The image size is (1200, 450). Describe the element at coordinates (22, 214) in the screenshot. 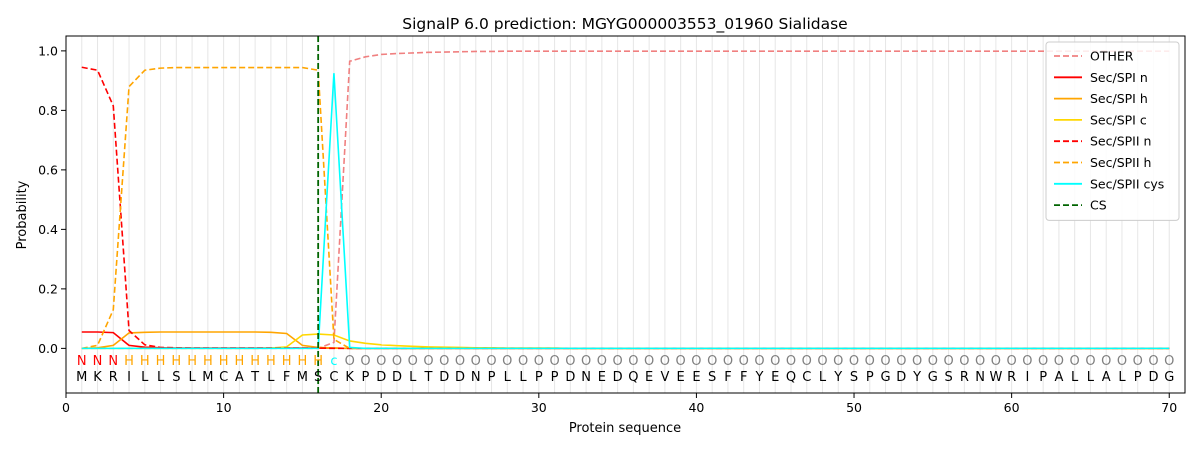

I see `y-axis-label: Probability` at that location.